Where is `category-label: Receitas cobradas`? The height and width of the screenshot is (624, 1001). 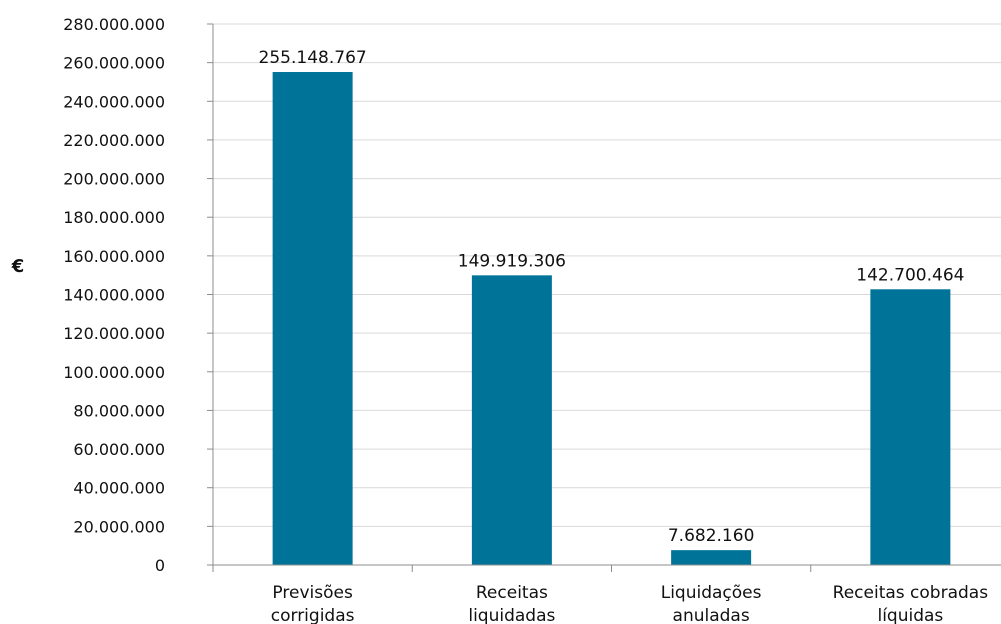 category-label: Receitas cobradas is located at coordinates (911, 593).